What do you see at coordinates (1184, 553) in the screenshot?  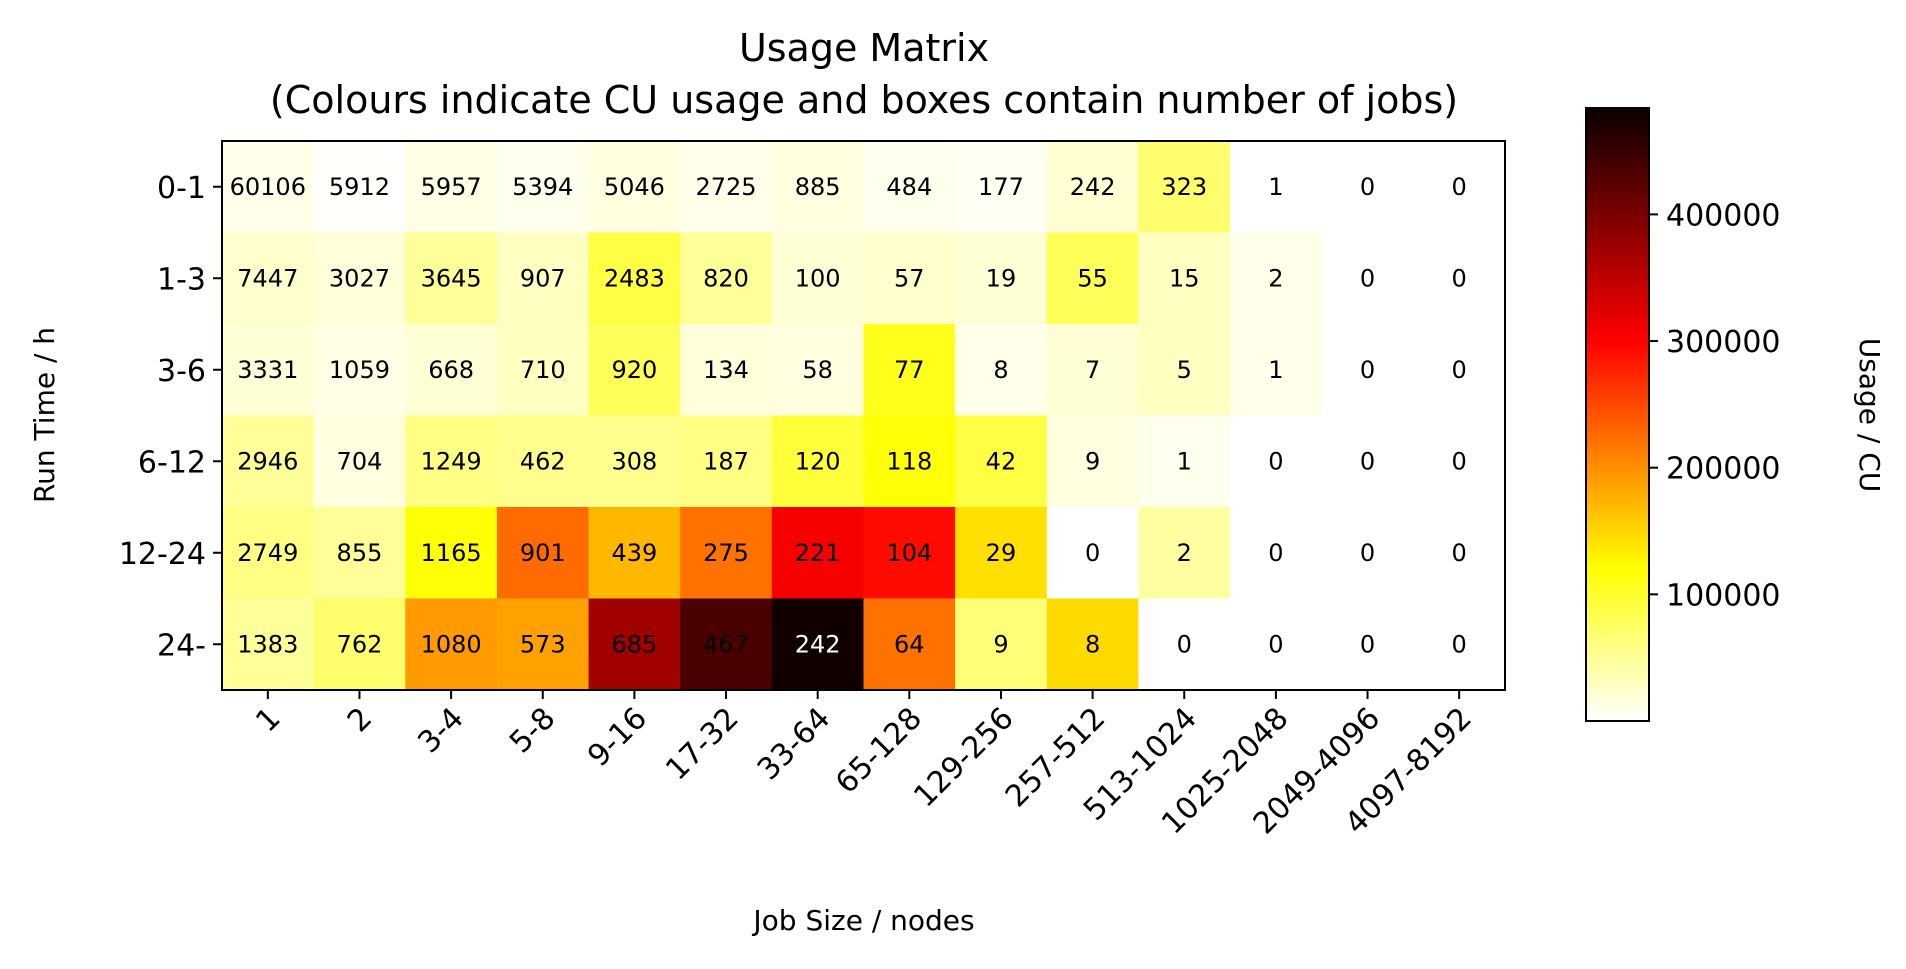 I see `cell-job-count: 2` at bounding box center [1184, 553].